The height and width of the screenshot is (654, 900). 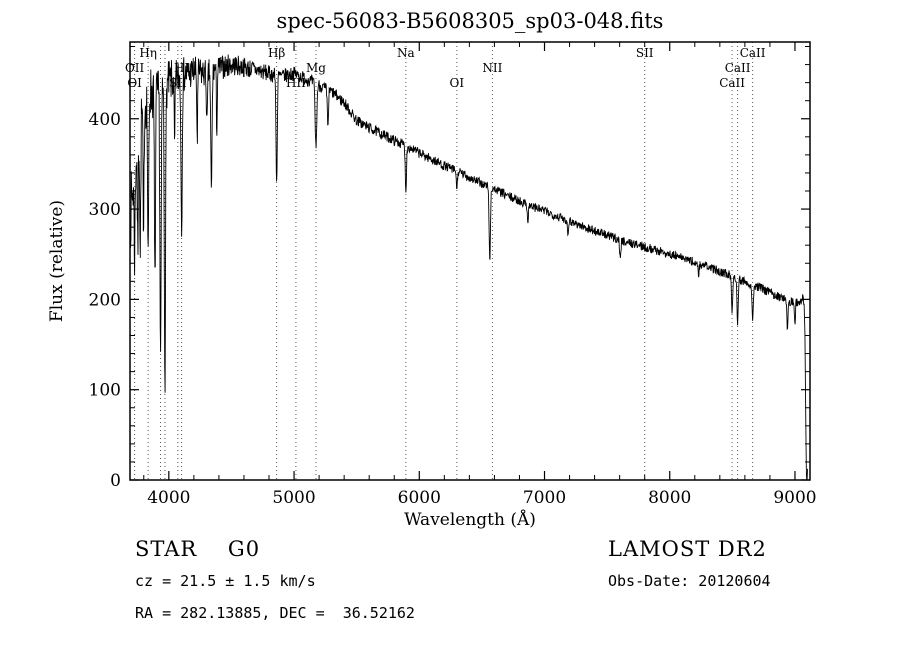 What do you see at coordinates (135, 68) in the screenshot?
I see `line-annotation: OII` at bounding box center [135, 68].